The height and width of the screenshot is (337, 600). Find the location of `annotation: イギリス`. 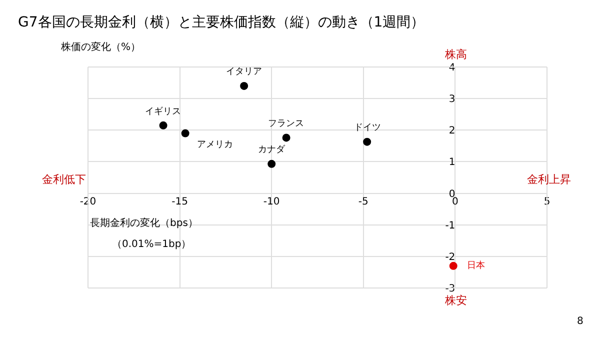

annotation: イギリス is located at coordinates (163, 111).